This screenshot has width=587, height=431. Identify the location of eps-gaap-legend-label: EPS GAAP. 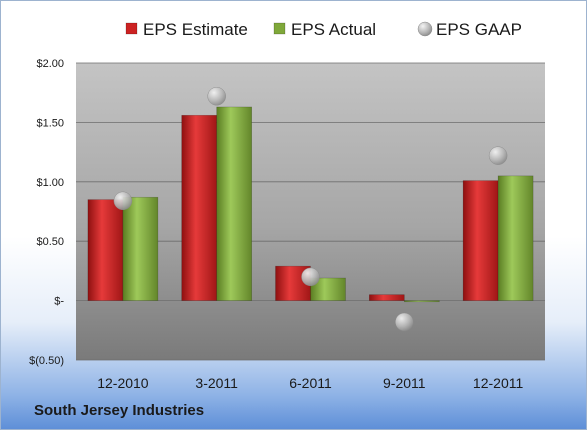
(479, 29).